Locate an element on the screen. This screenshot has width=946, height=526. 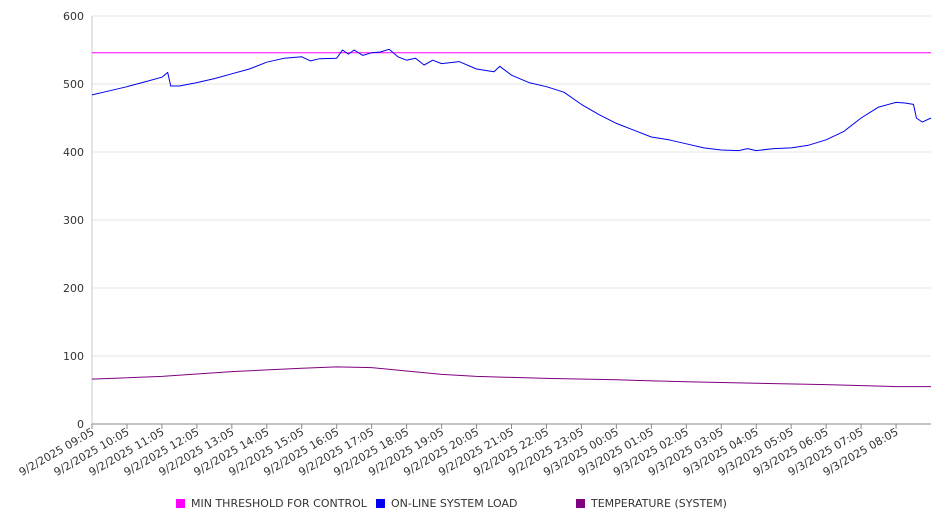
legend-swatch-threshold is located at coordinates (180, 503).